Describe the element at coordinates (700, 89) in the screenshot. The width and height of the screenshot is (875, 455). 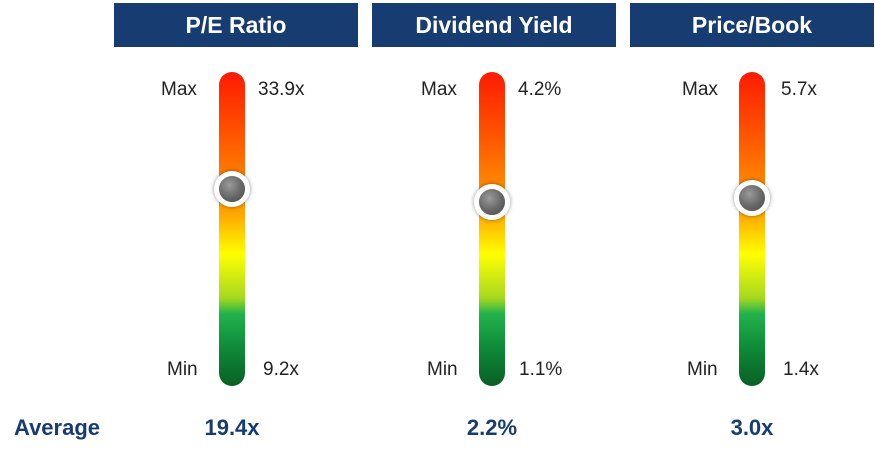
I see `price-book-max-label: Max` at that location.